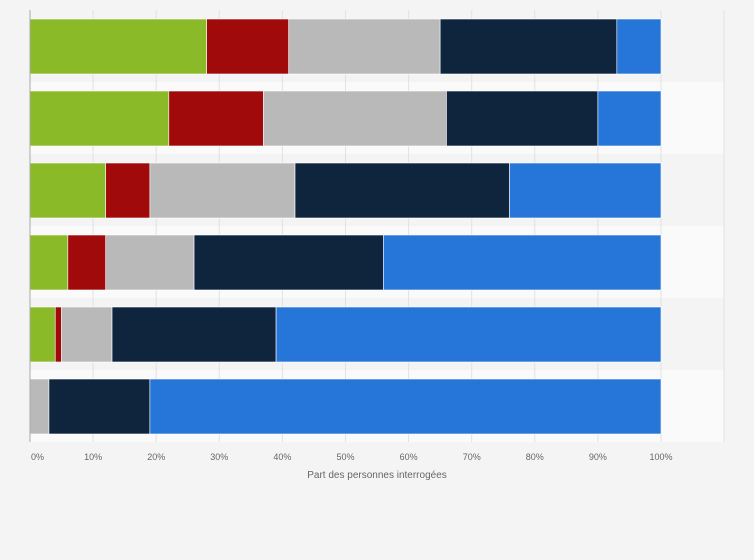 The image size is (754, 560). I want to click on x-tick-label: 50%, so click(345, 457).